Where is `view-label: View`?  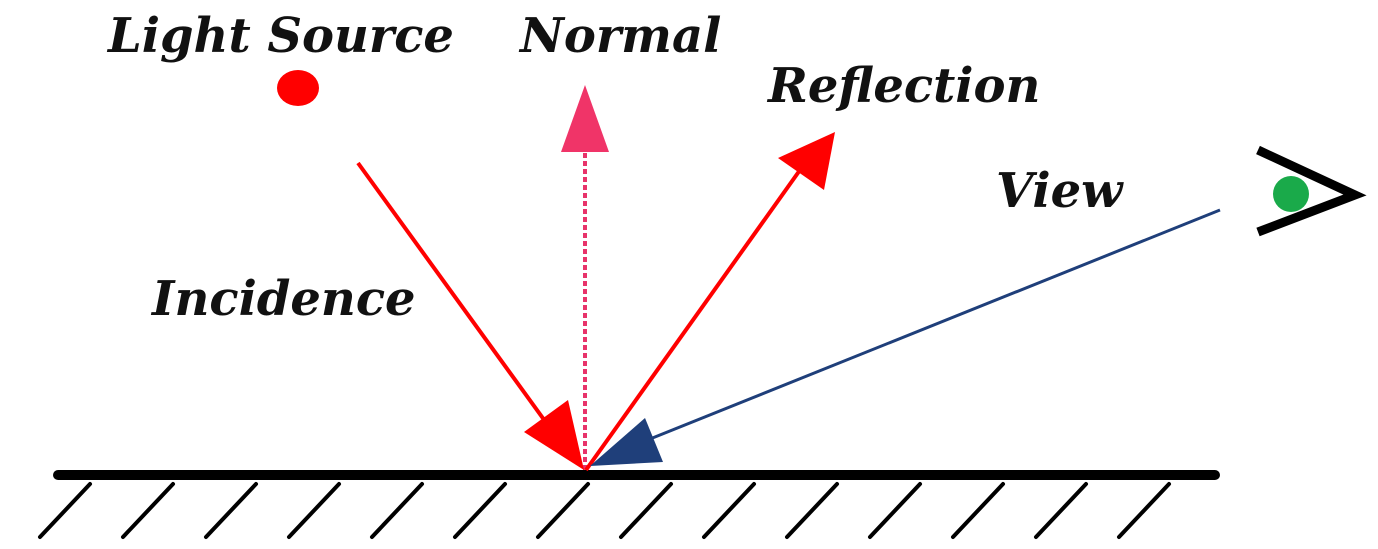 view-label: View is located at coordinates (1060, 191).